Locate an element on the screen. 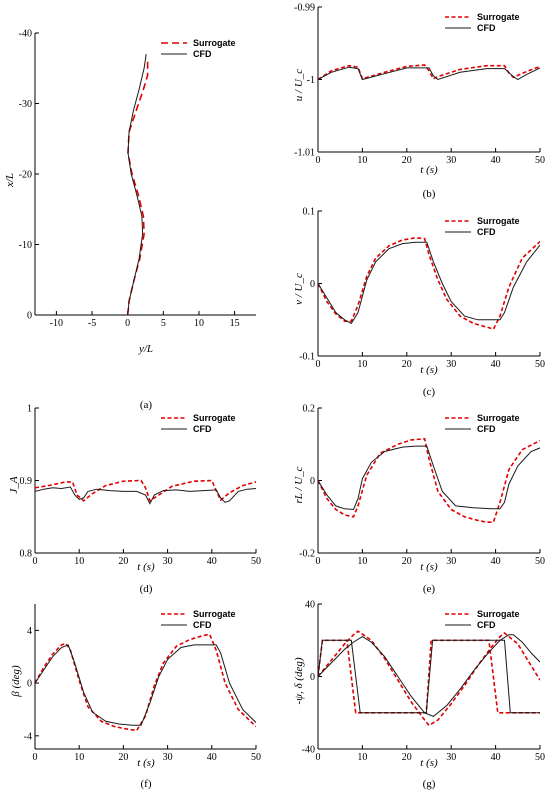 This screenshot has width=550, height=795. y-tick-label: -4 is located at coordinates (28, 736).